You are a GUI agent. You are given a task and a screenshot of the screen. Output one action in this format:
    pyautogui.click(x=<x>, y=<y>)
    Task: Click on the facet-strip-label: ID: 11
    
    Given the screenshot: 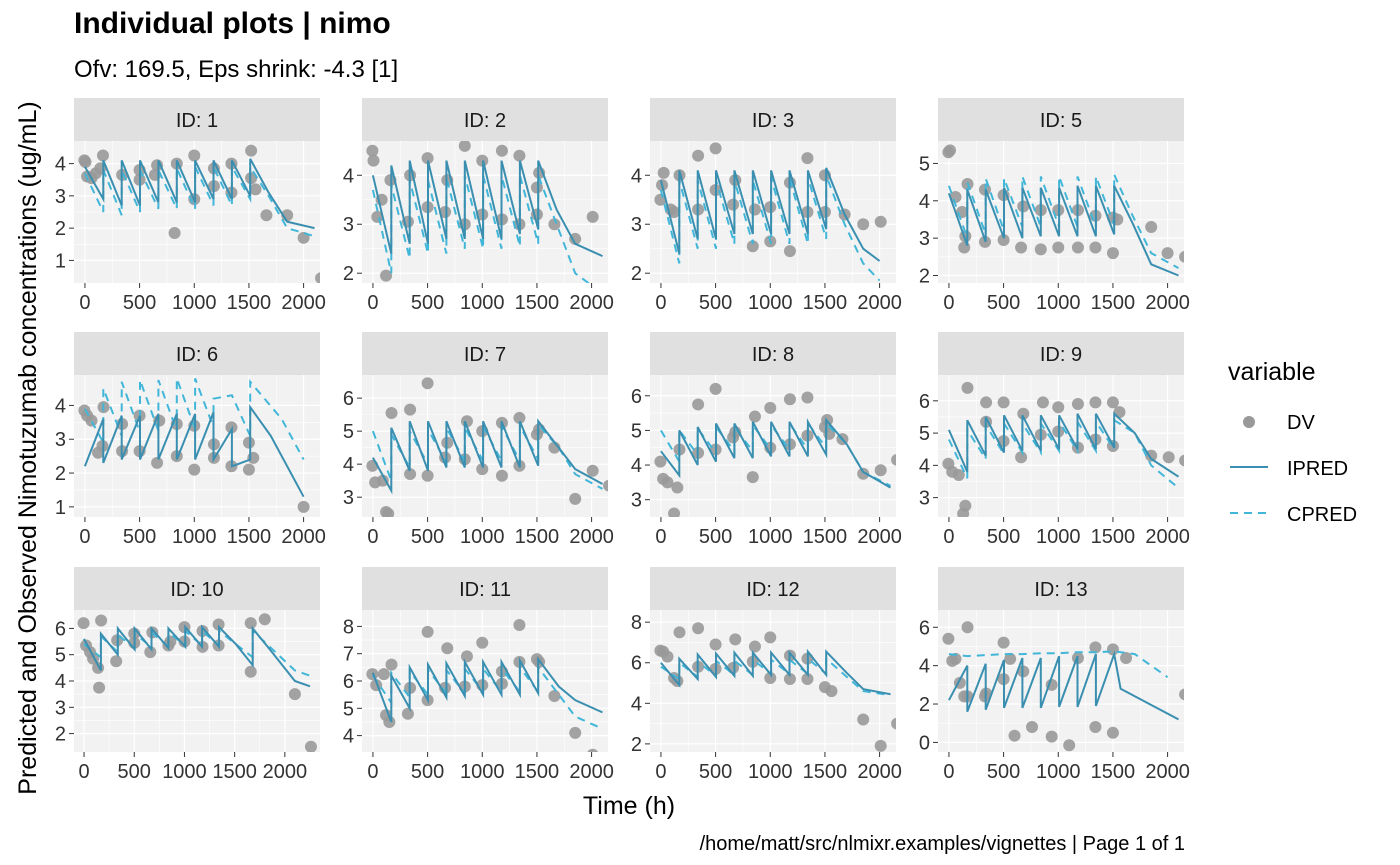 What is the action you would take?
    pyautogui.click(x=485, y=590)
    